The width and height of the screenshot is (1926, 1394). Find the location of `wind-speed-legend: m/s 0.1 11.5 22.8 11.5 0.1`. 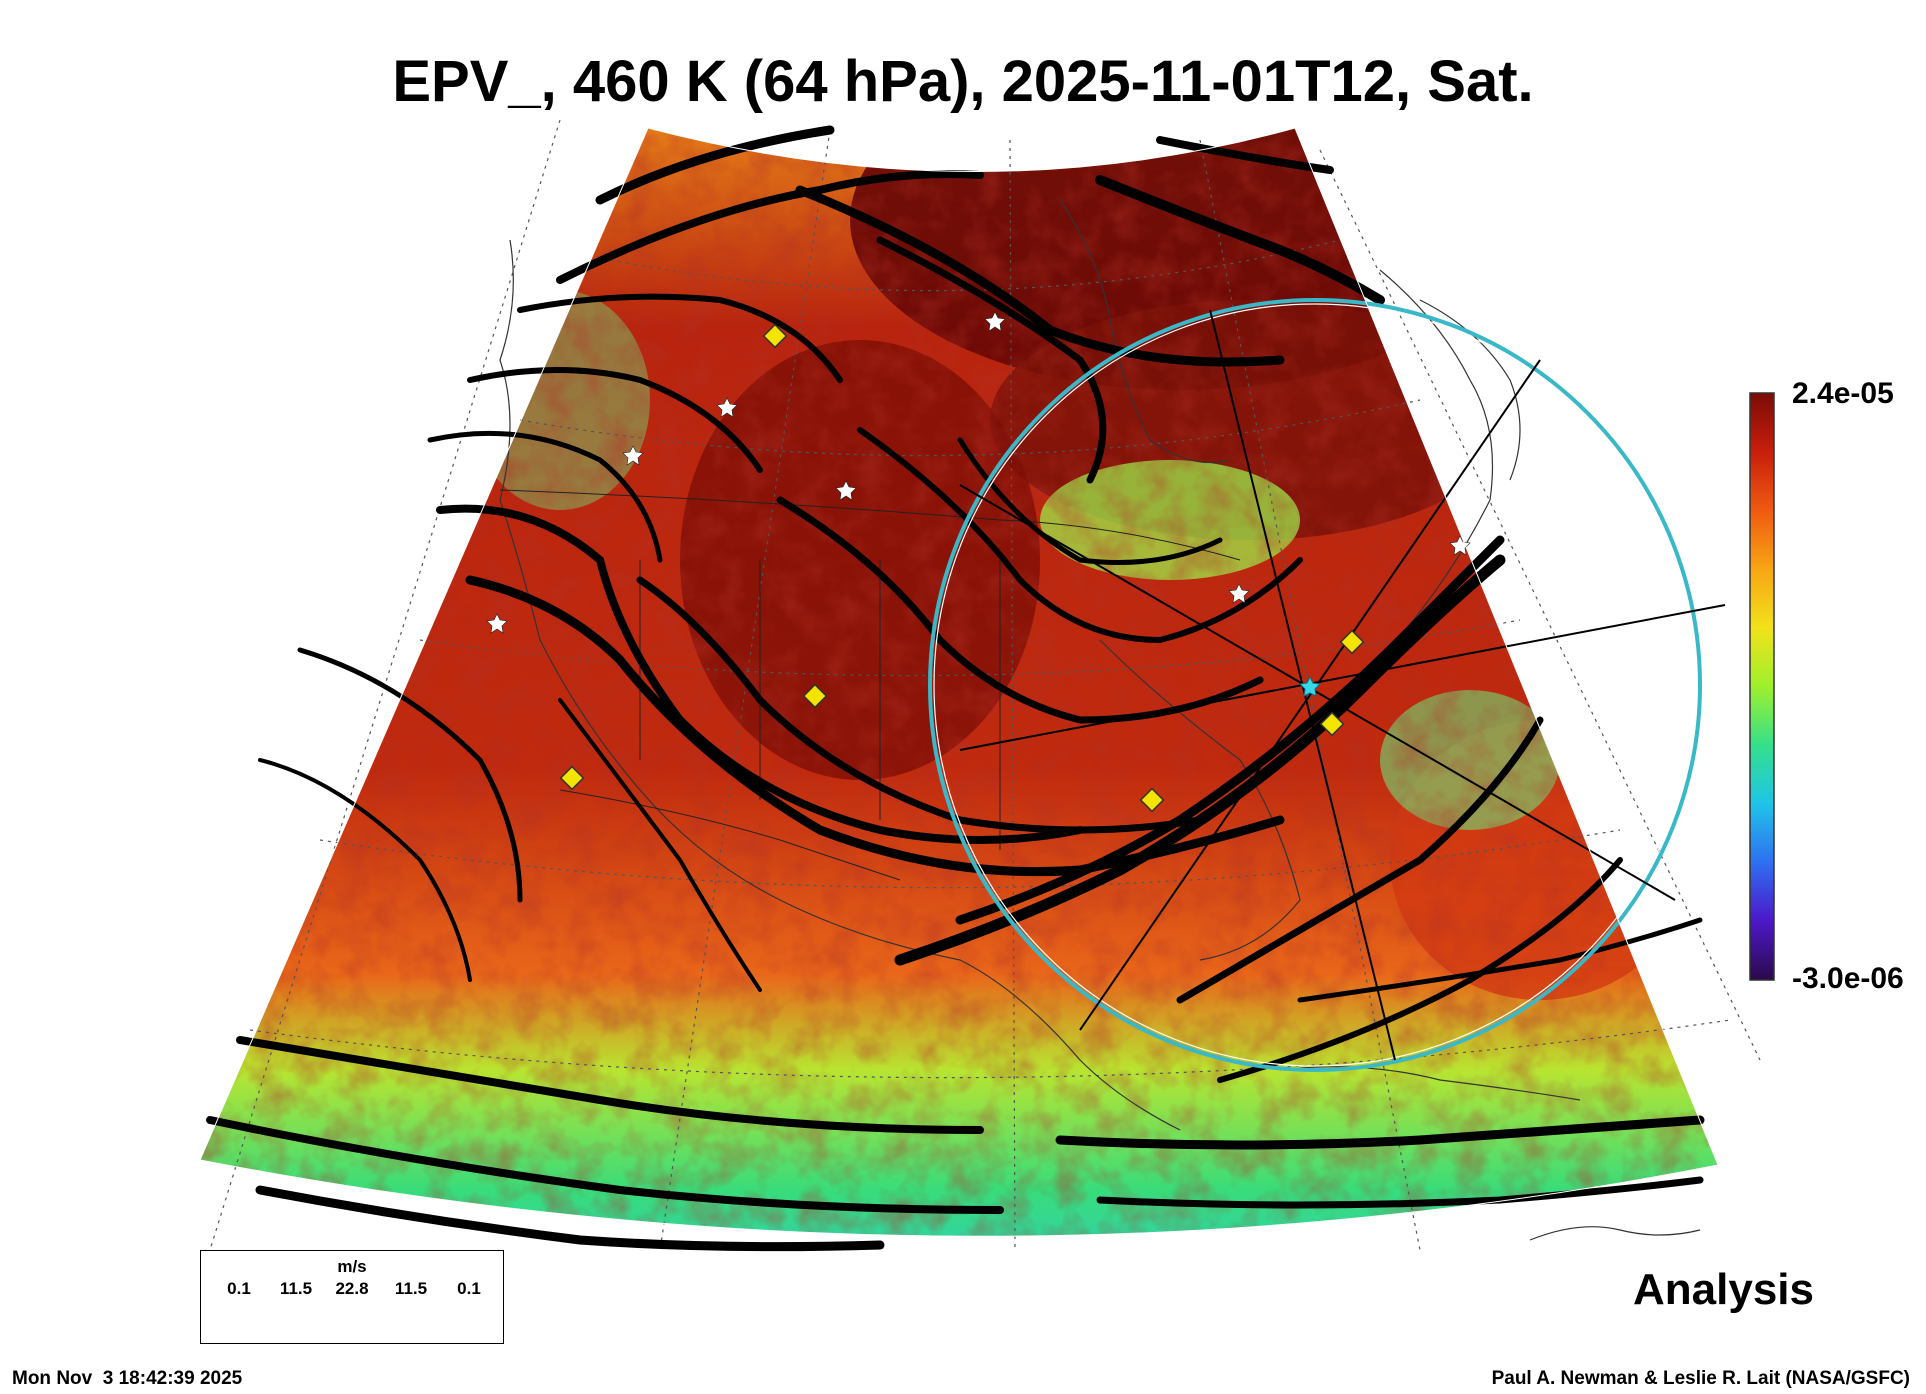

wind-speed-legend: m/s 0.1 11.5 22.8 11.5 0.1 is located at coordinates (352, 1297).